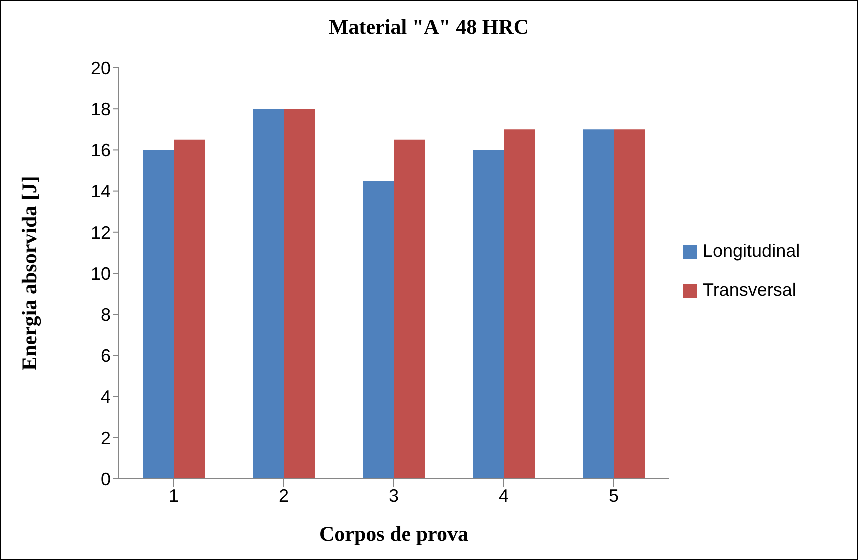  Describe the element at coordinates (100, 150) in the screenshot. I see `y-tick-label: 16` at that location.